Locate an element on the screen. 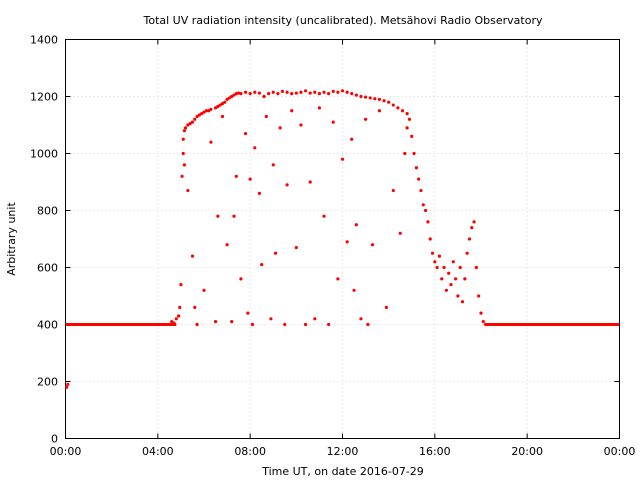  y-axis-label: Arbitrary unit is located at coordinates (11, 239).